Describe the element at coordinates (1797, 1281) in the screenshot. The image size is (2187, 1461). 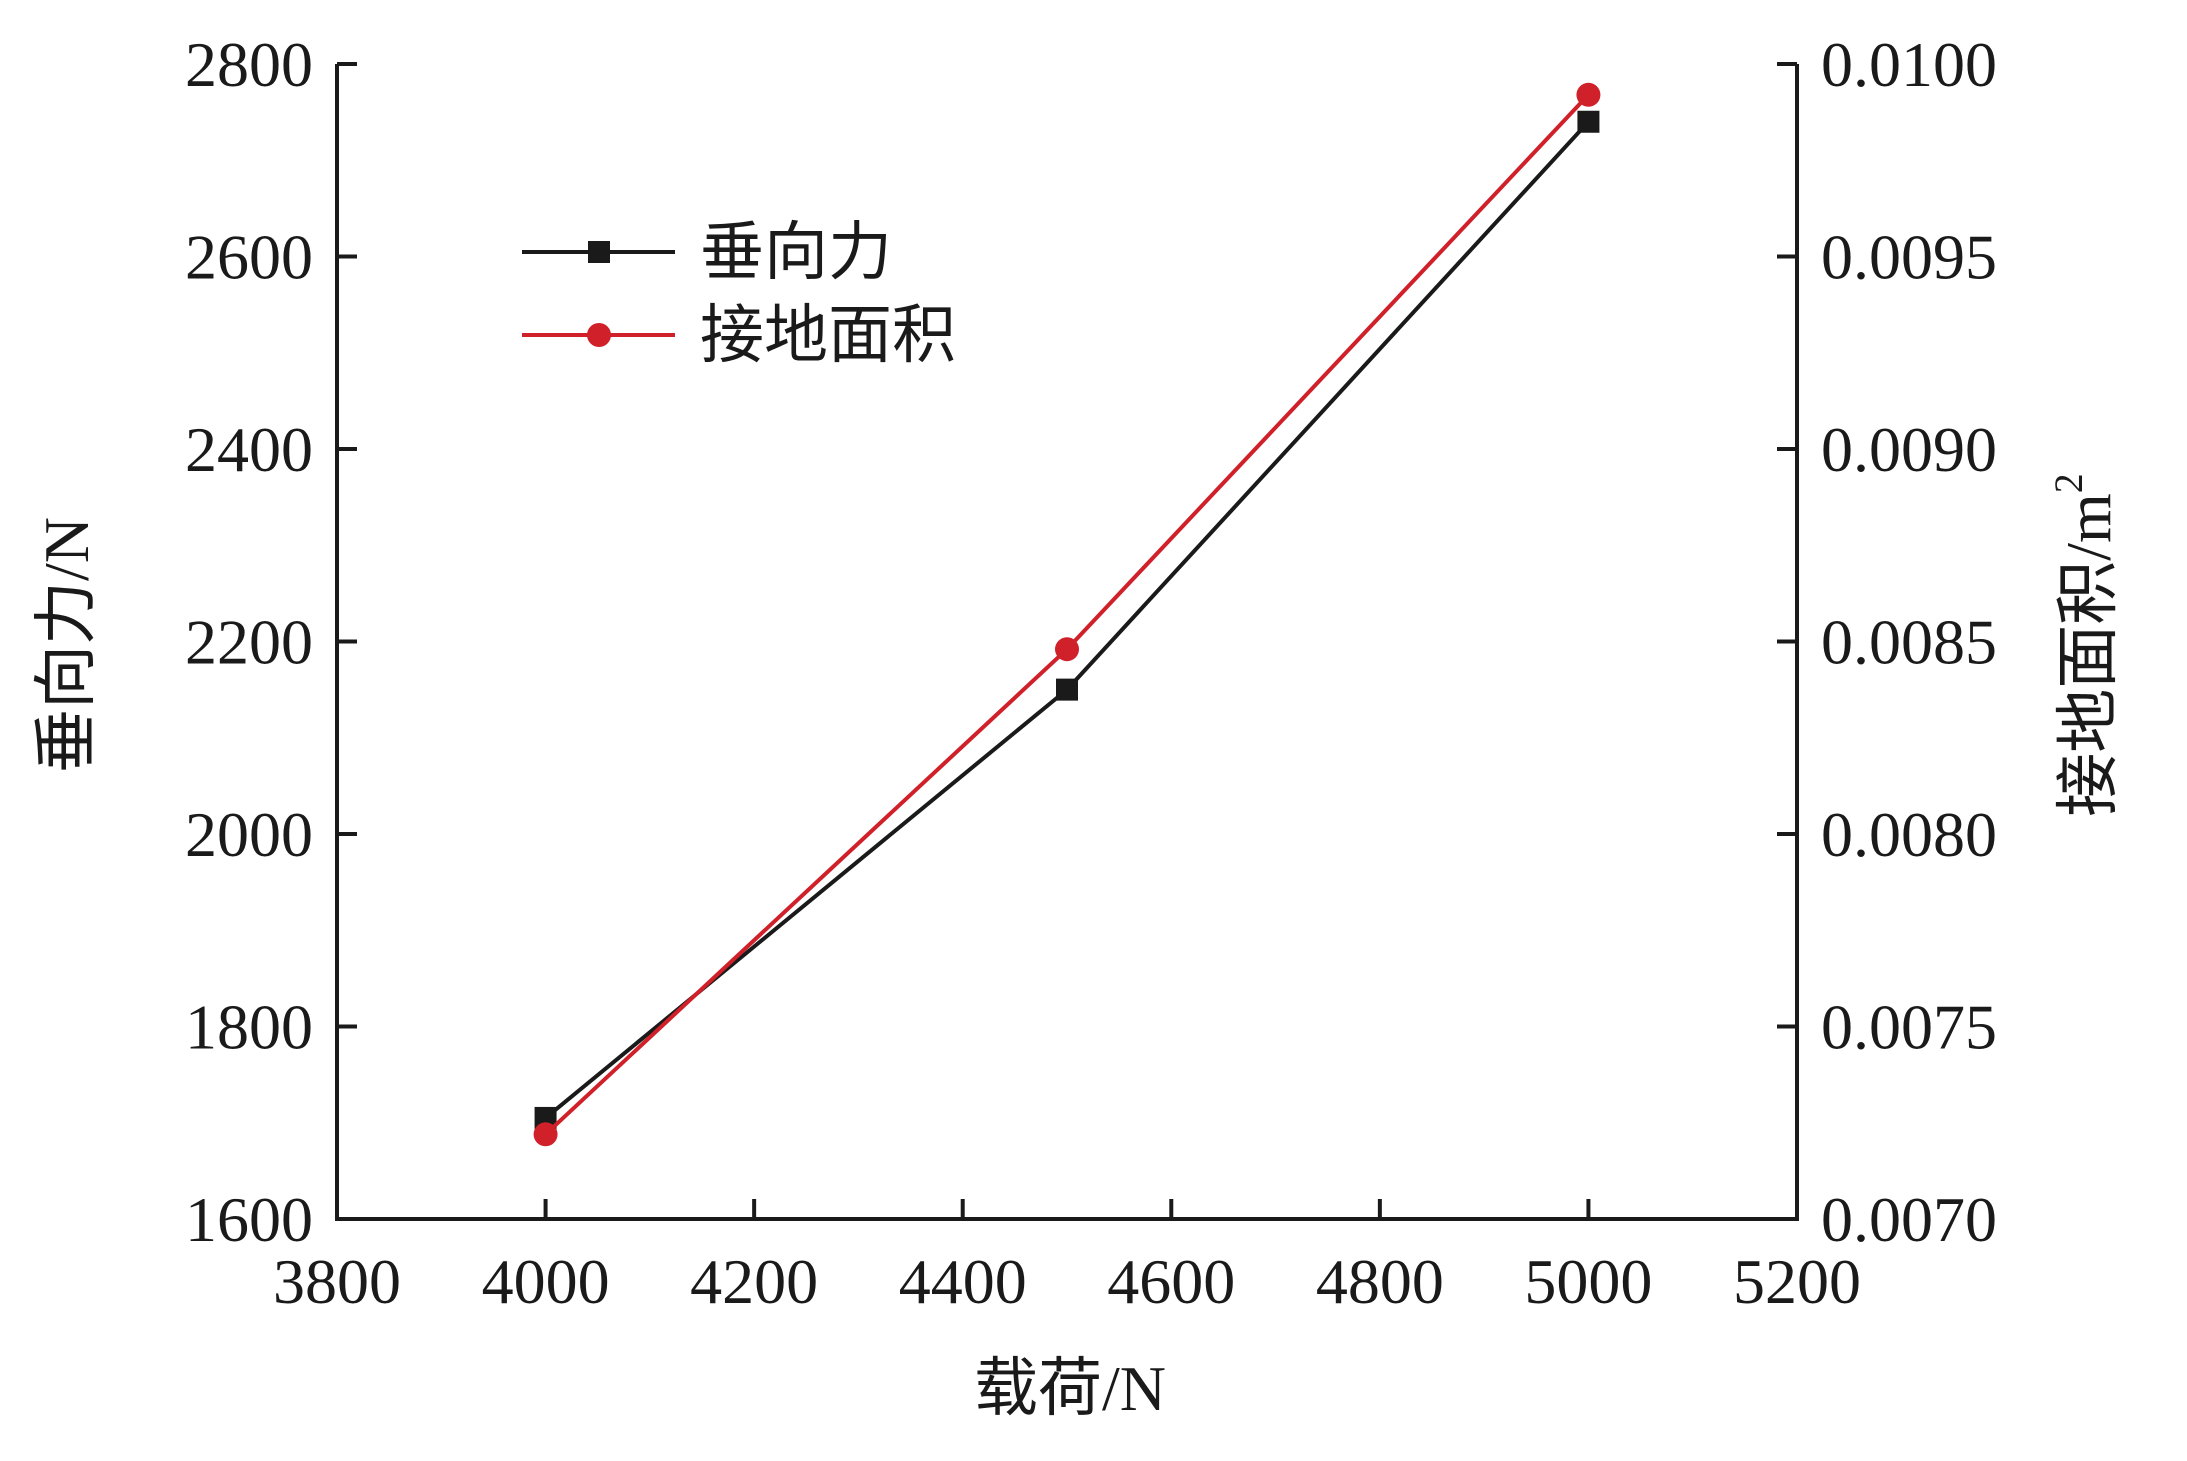
I see `x-tick-label: 5200` at that location.